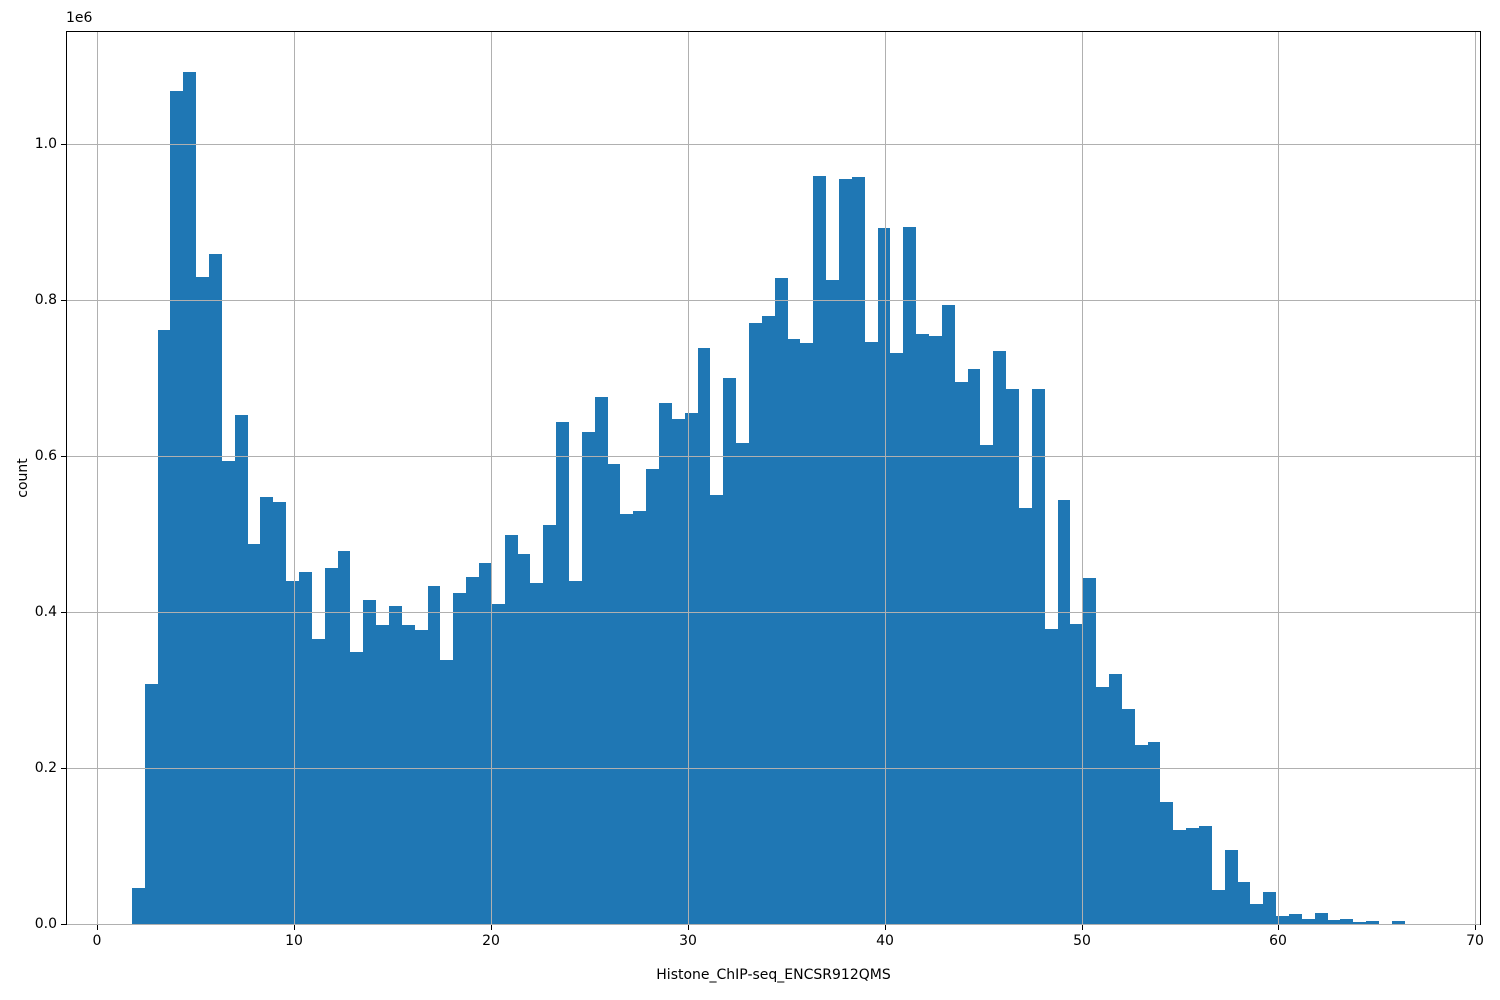  I want to click on y-tick-label: 0.8, so click(45, 300).